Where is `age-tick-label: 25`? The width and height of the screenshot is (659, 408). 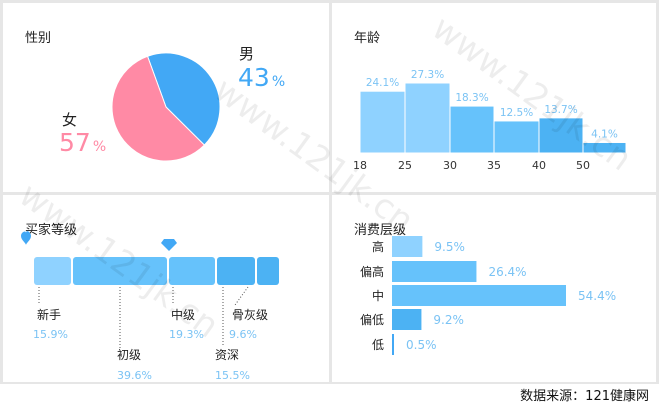
age-tick-label: 25 is located at coordinates (405, 165).